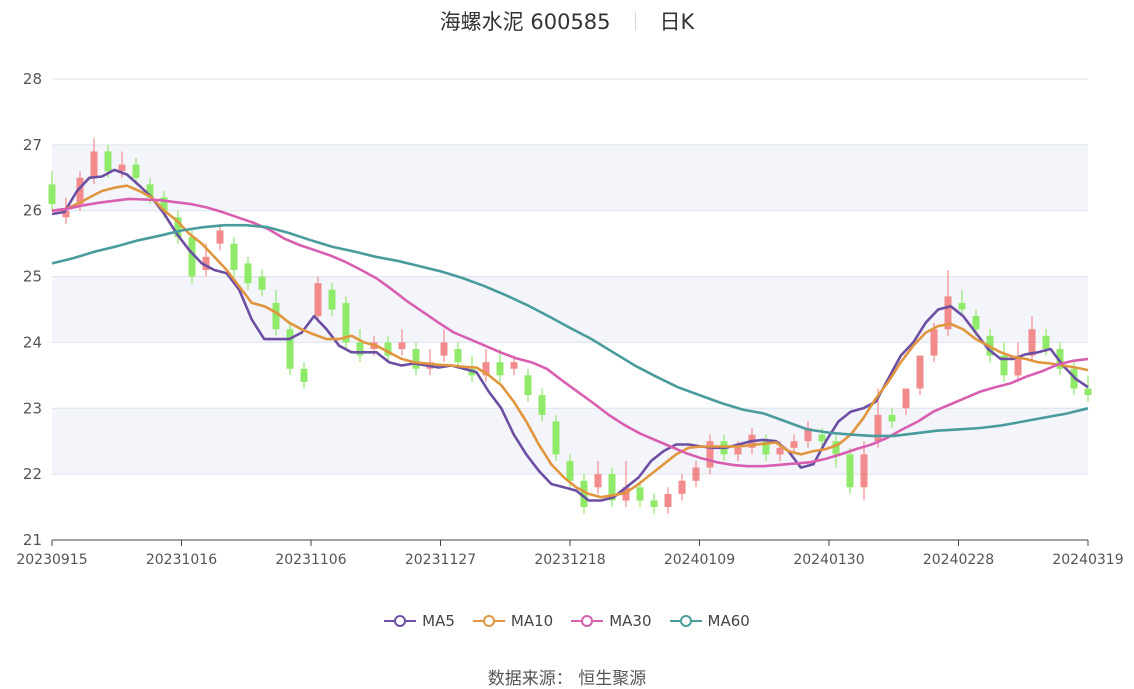 The width and height of the screenshot is (1134, 689). I want to click on legend-item-ma10: MA10, so click(512, 621).